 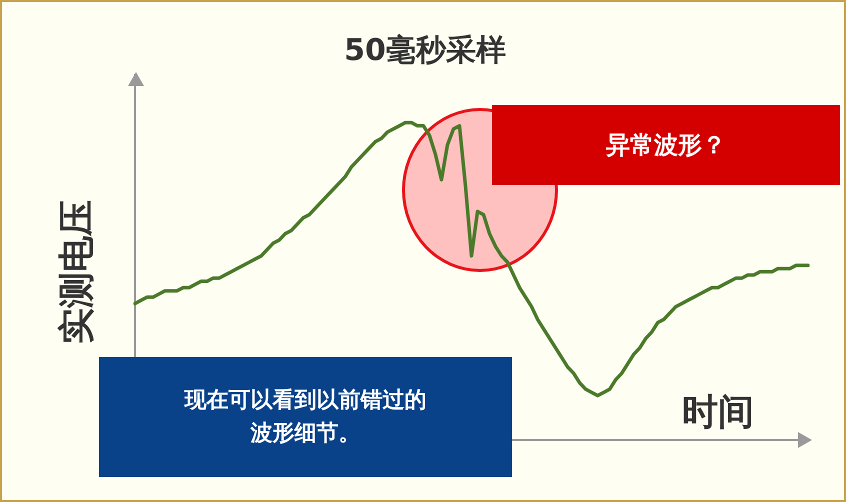 What do you see at coordinates (666, 145) in the screenshot?
I see `annotation: 异常波形？` at bounding box center [666, 145].